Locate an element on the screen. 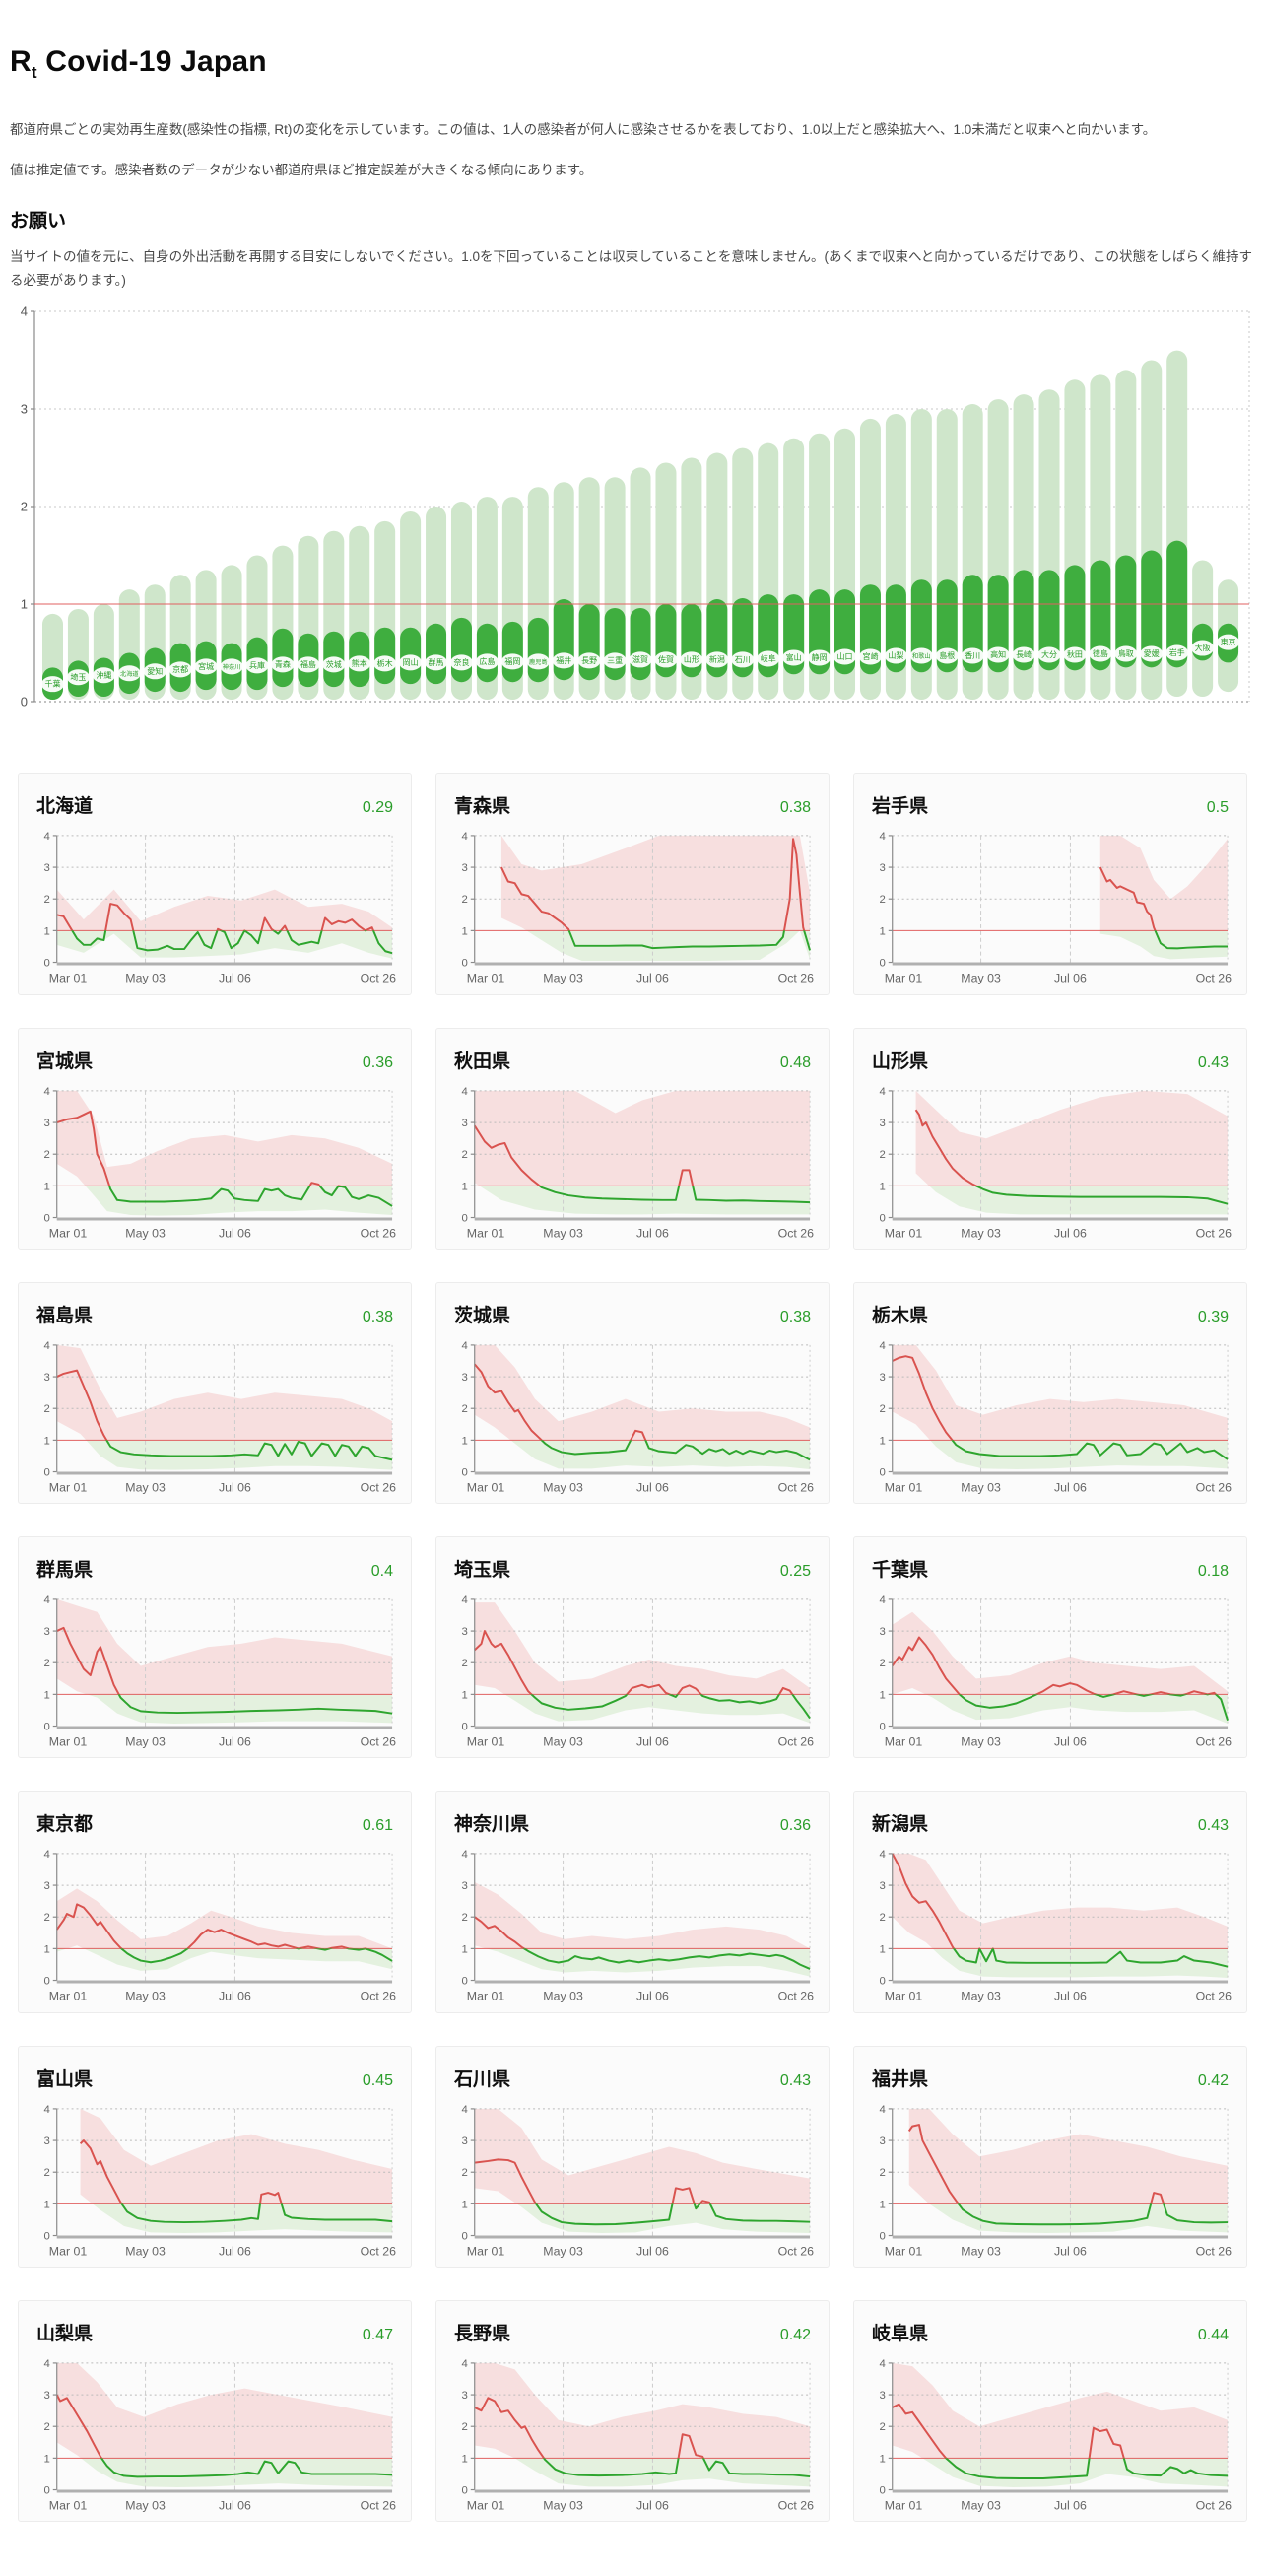  overview-bar: 福井 is located at coordinates (563, 591).